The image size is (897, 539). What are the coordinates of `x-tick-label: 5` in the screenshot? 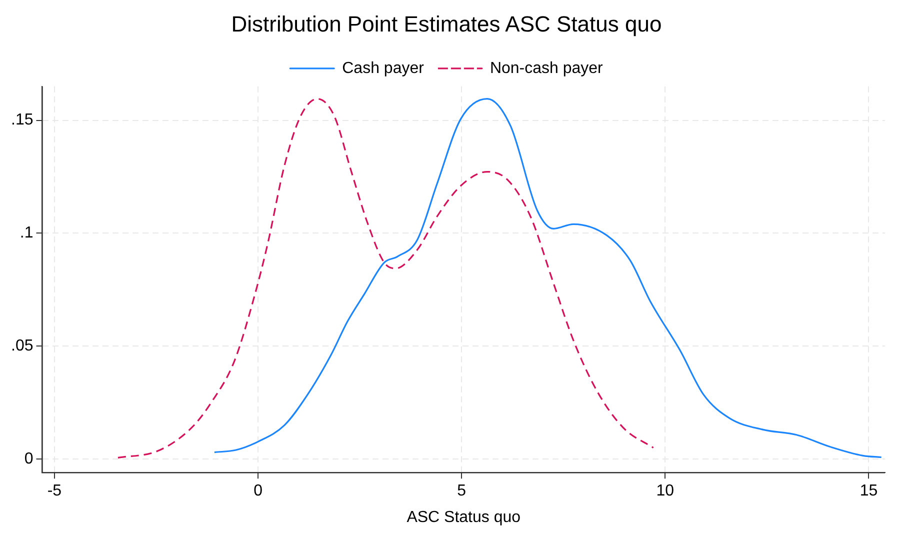 It's located at (461, 491).